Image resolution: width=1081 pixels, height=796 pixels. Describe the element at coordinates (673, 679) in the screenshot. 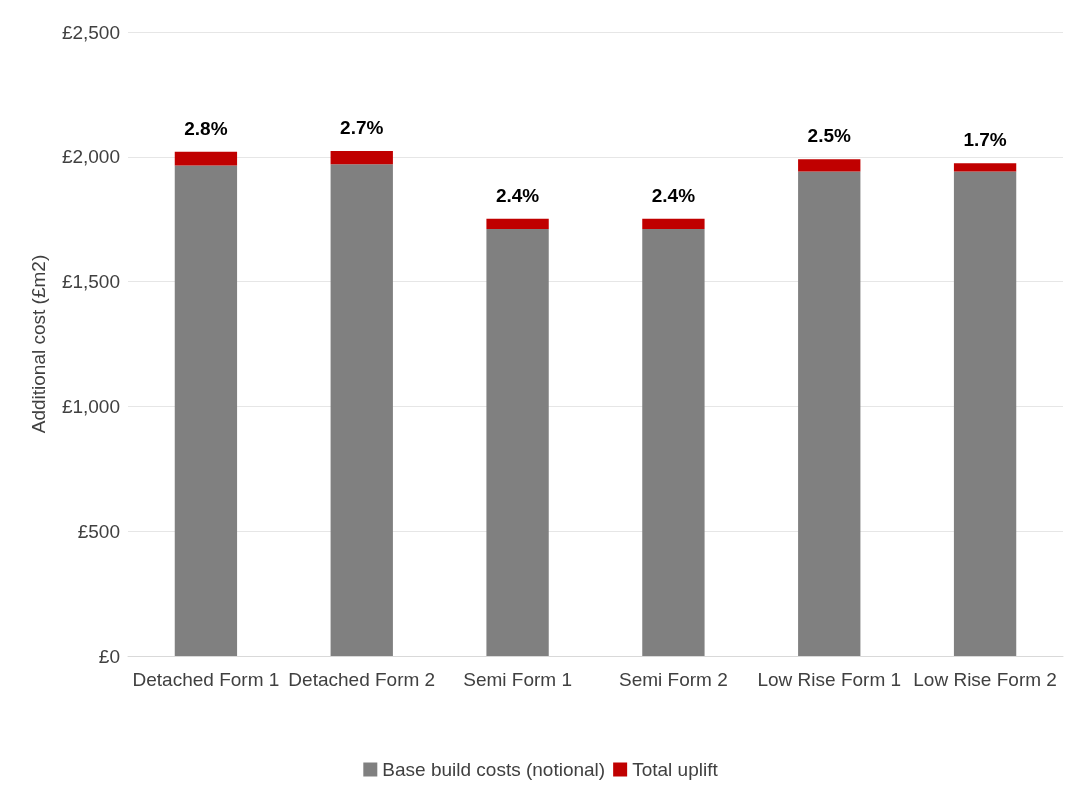

I see `x-tick-label: Semi Form 2` at that location.